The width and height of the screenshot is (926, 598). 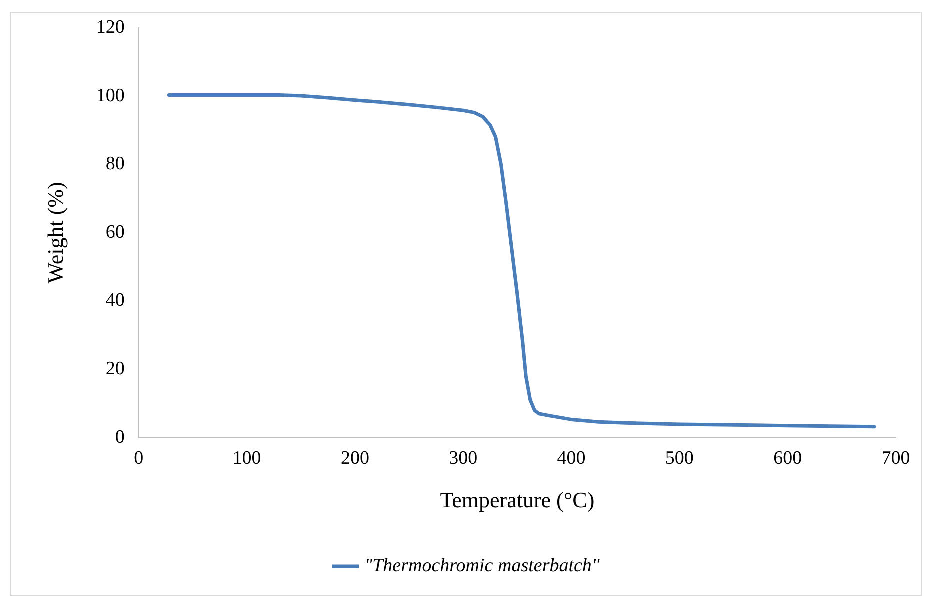 What do you see at coordinates (55, 233) in the screenshot?
I see `y-axis-title: Weight (%)` at bounding box center [55, 233].